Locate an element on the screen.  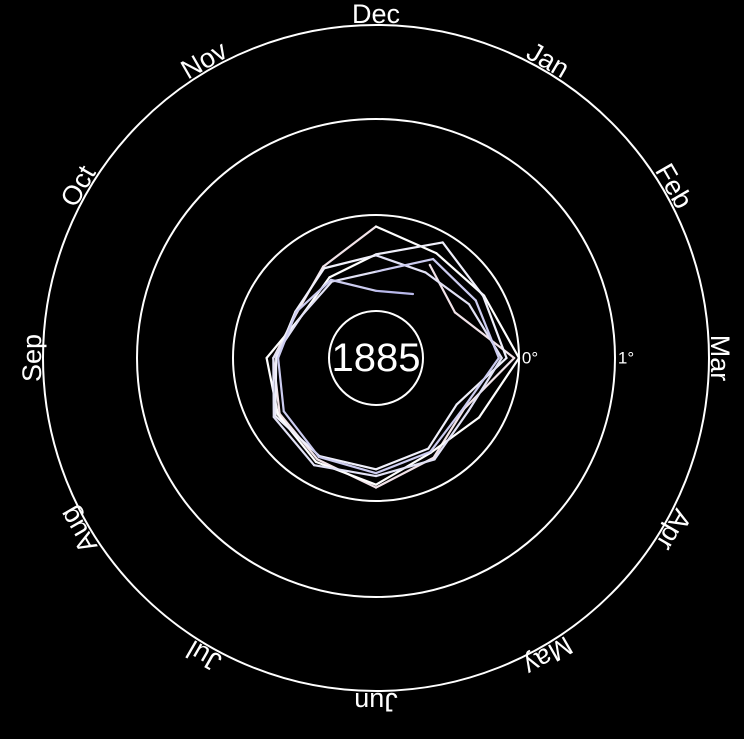
line-segment-1884-oct is located at coordinates (287, 335).